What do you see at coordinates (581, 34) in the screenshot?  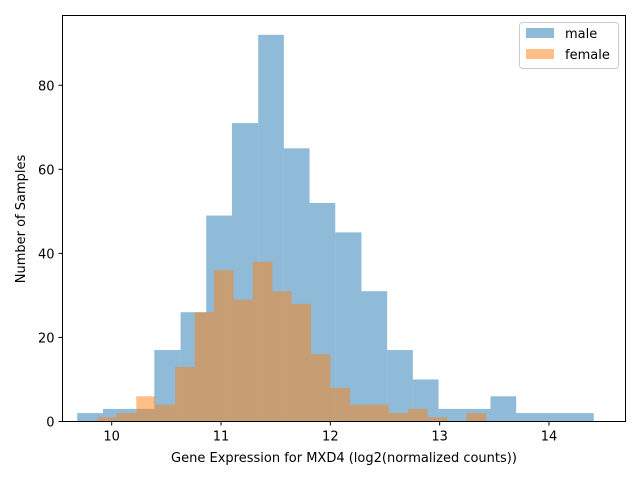 I see `legend-label-male: male` at bounding box center [581, 34].